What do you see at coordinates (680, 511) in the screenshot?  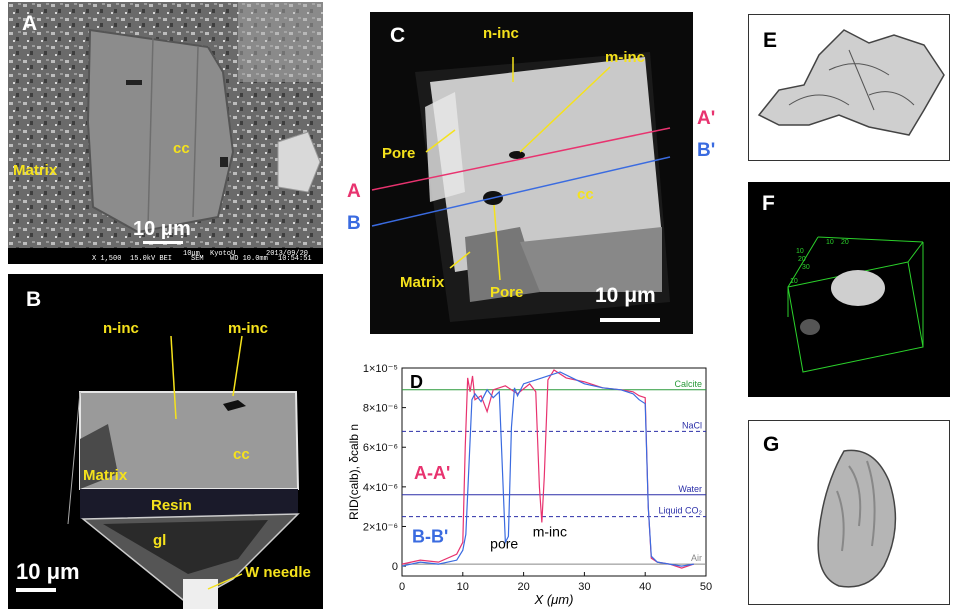 I see `ref-label-3: Liquid CO₂` at bounding box center [680, 511].